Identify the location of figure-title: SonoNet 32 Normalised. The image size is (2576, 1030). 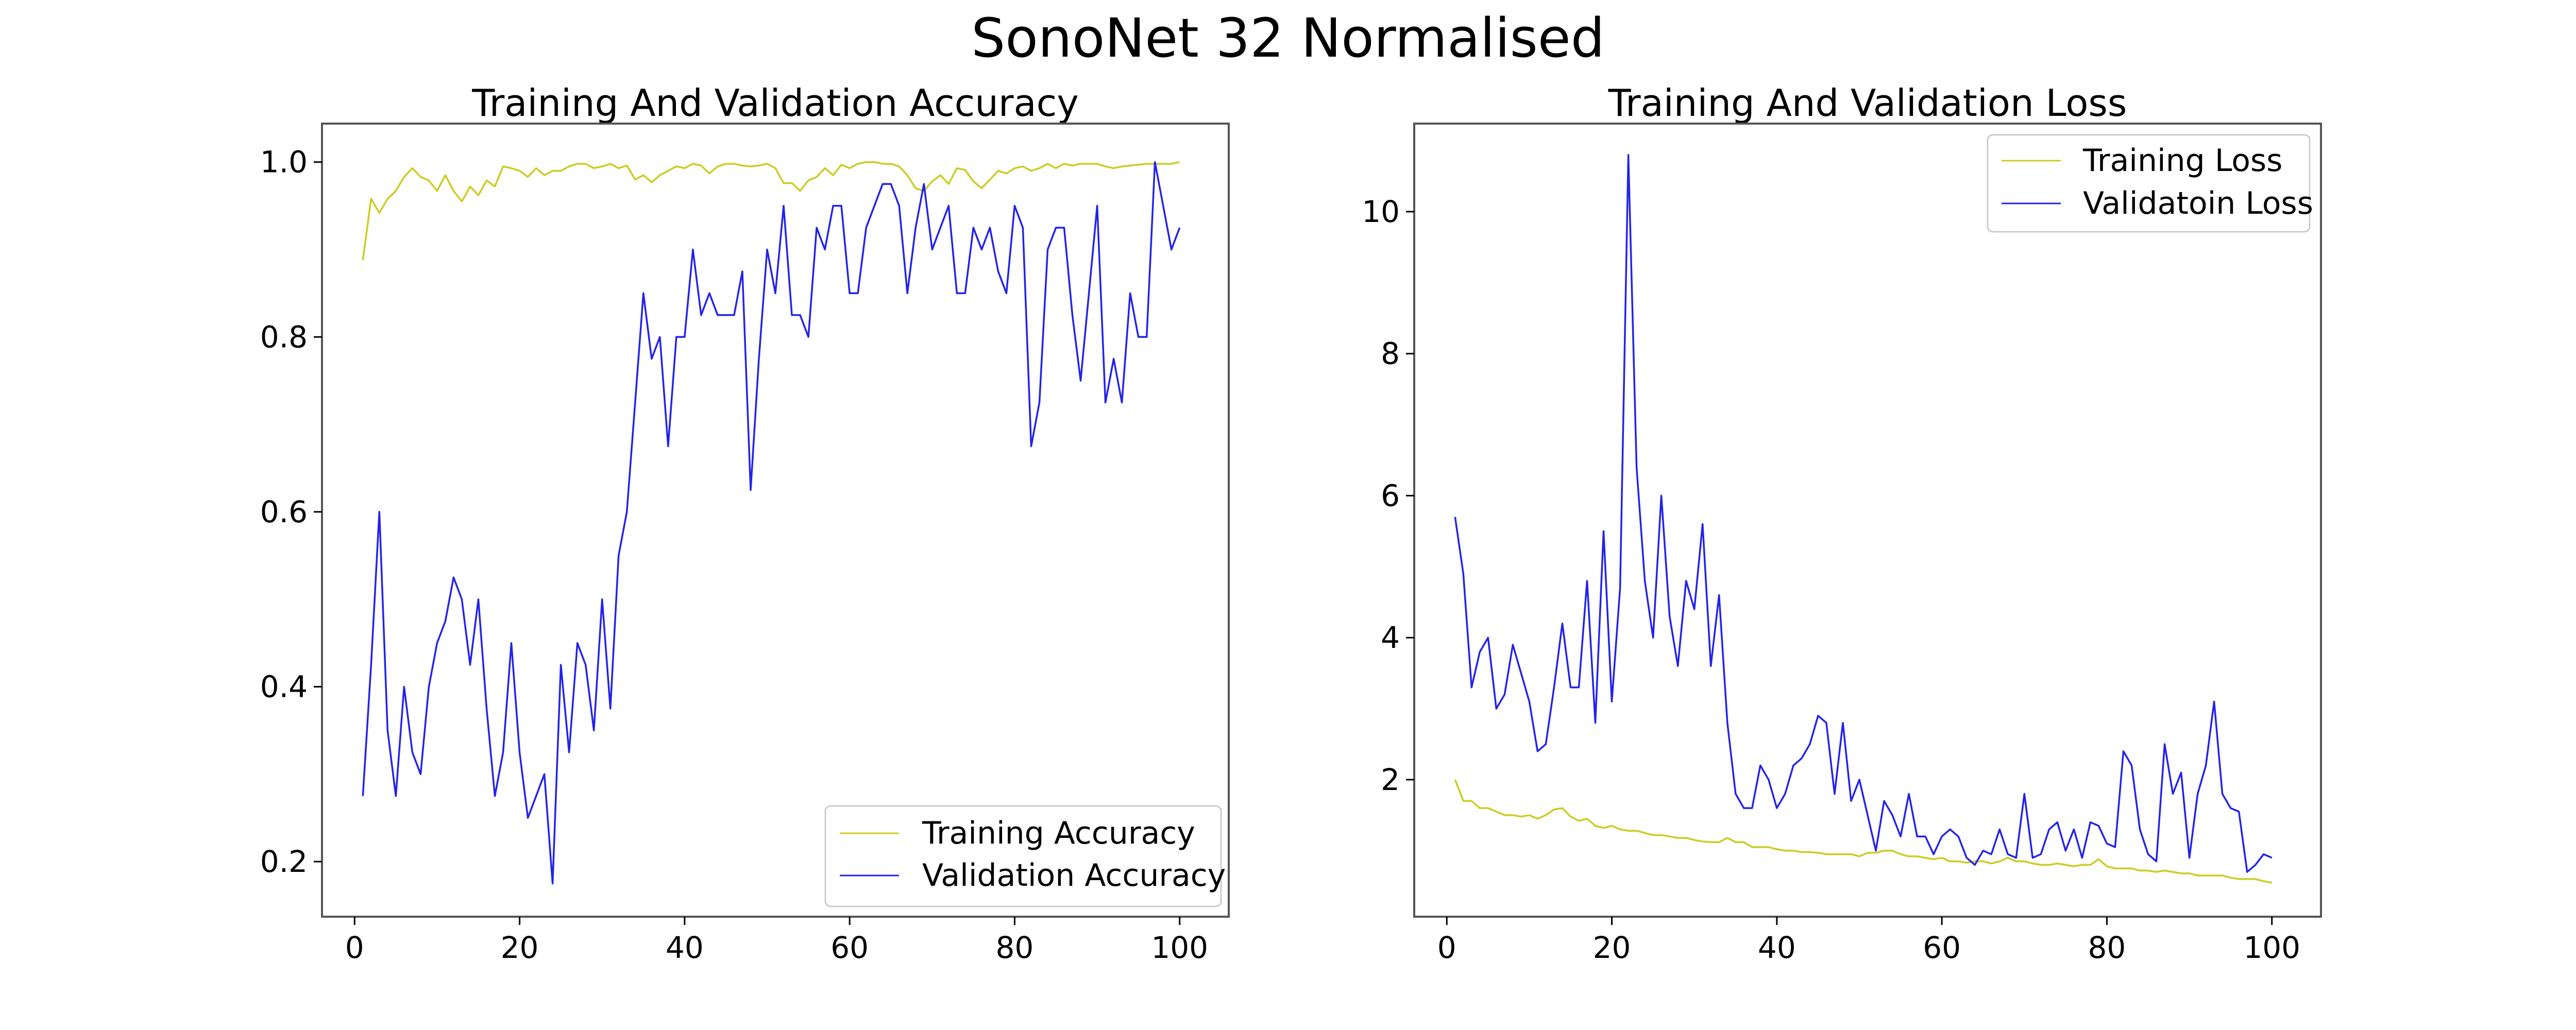
(1288, 38).